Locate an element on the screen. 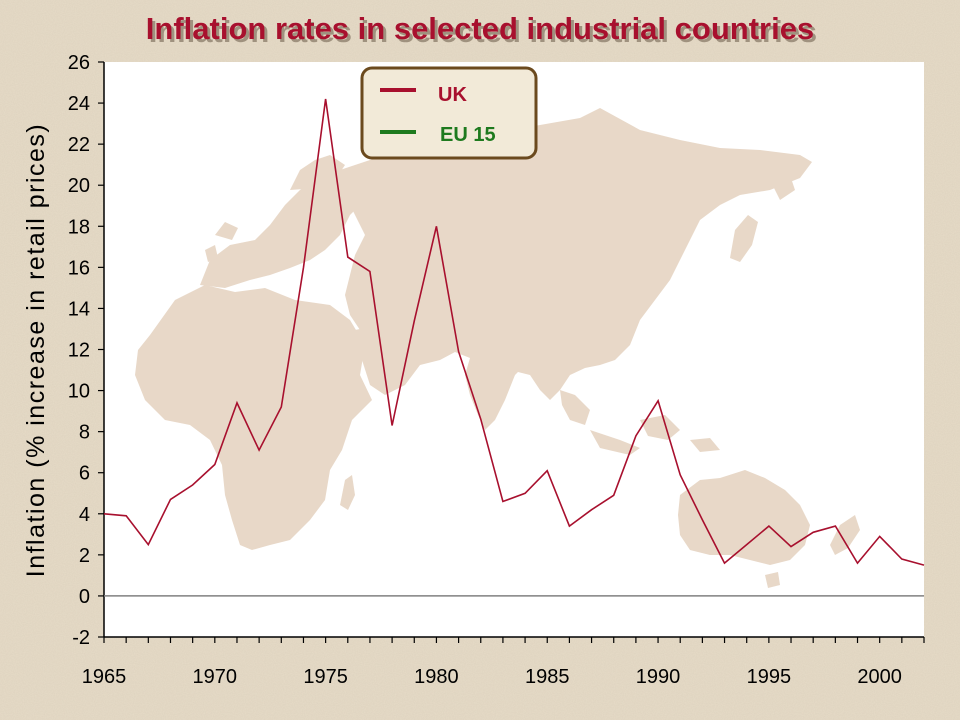 The height and width of the screenshot is (720, 960). y-tick-label: 18 is located at coordinates (79, 227).